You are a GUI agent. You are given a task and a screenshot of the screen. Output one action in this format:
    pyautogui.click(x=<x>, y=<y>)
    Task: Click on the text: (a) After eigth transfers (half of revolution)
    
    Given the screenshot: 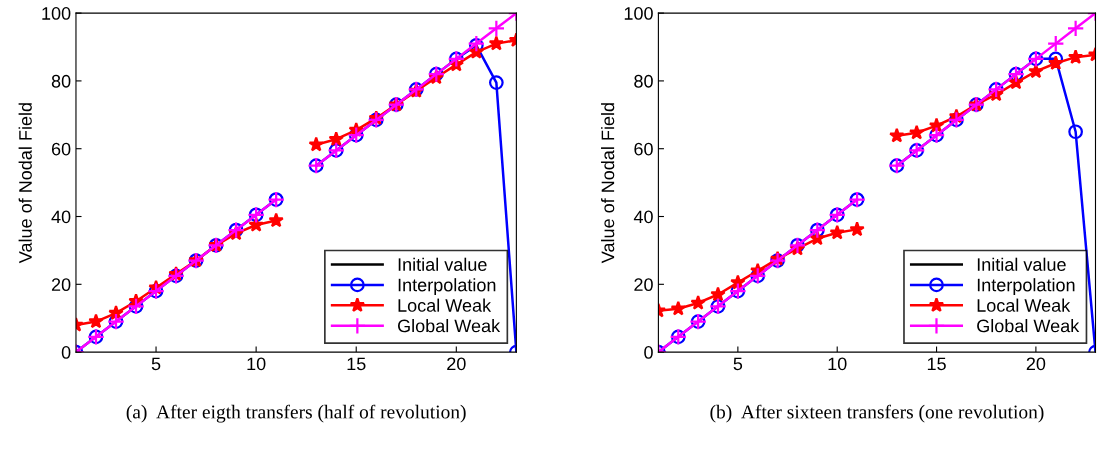 What is the action you would take?
    pyautogui.click(x=296, y=413)
    